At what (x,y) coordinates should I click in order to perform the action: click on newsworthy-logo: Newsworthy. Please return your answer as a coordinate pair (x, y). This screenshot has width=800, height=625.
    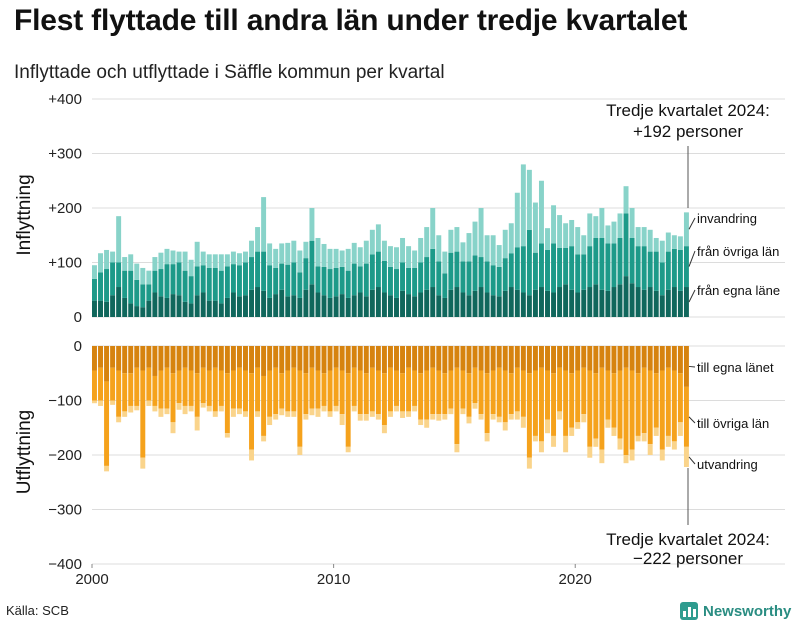
    Looking at the image, I should click on (735, 611).